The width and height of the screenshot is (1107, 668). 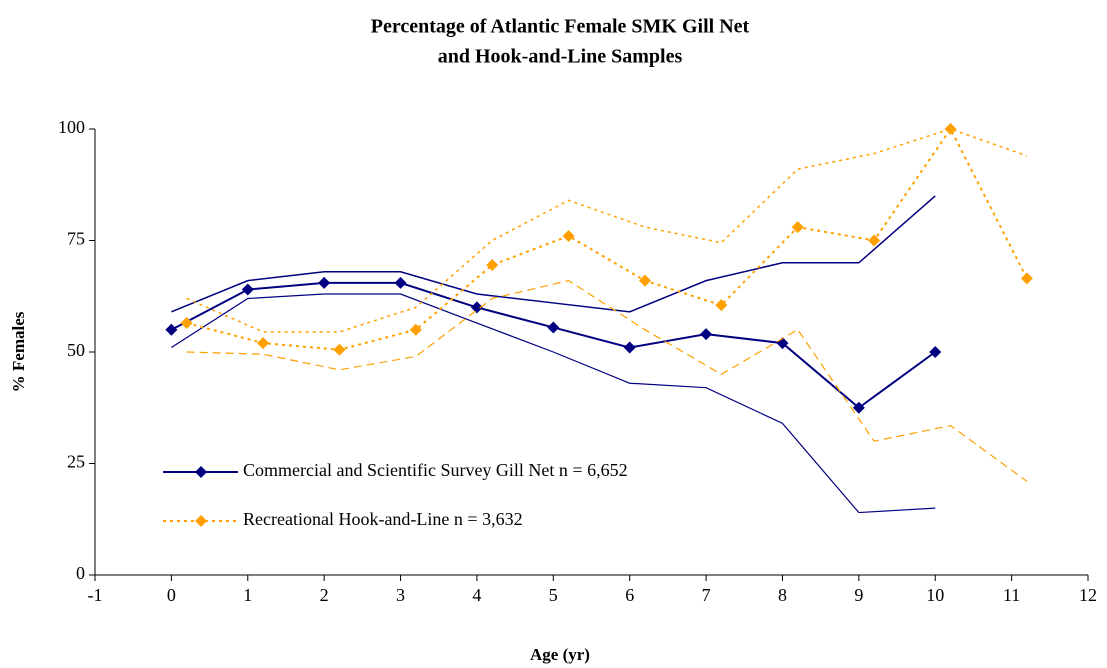 What do you see at coordinates (858, 595) in the screenshot?
I see `x-tick-label: 9` at bounding box center [858, 595].